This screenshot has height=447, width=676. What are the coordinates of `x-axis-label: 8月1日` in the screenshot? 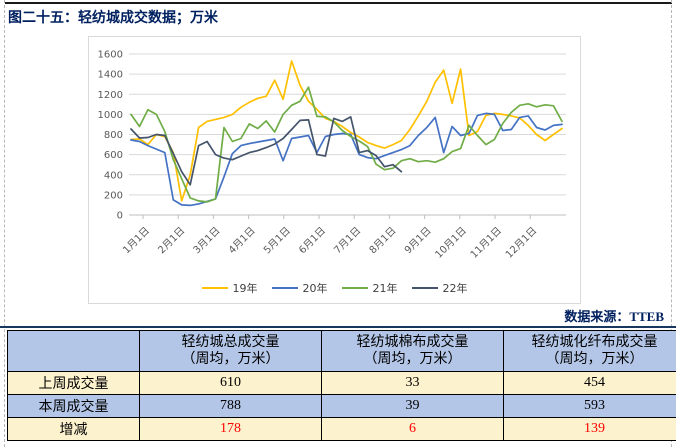 It's located at (383, 241).